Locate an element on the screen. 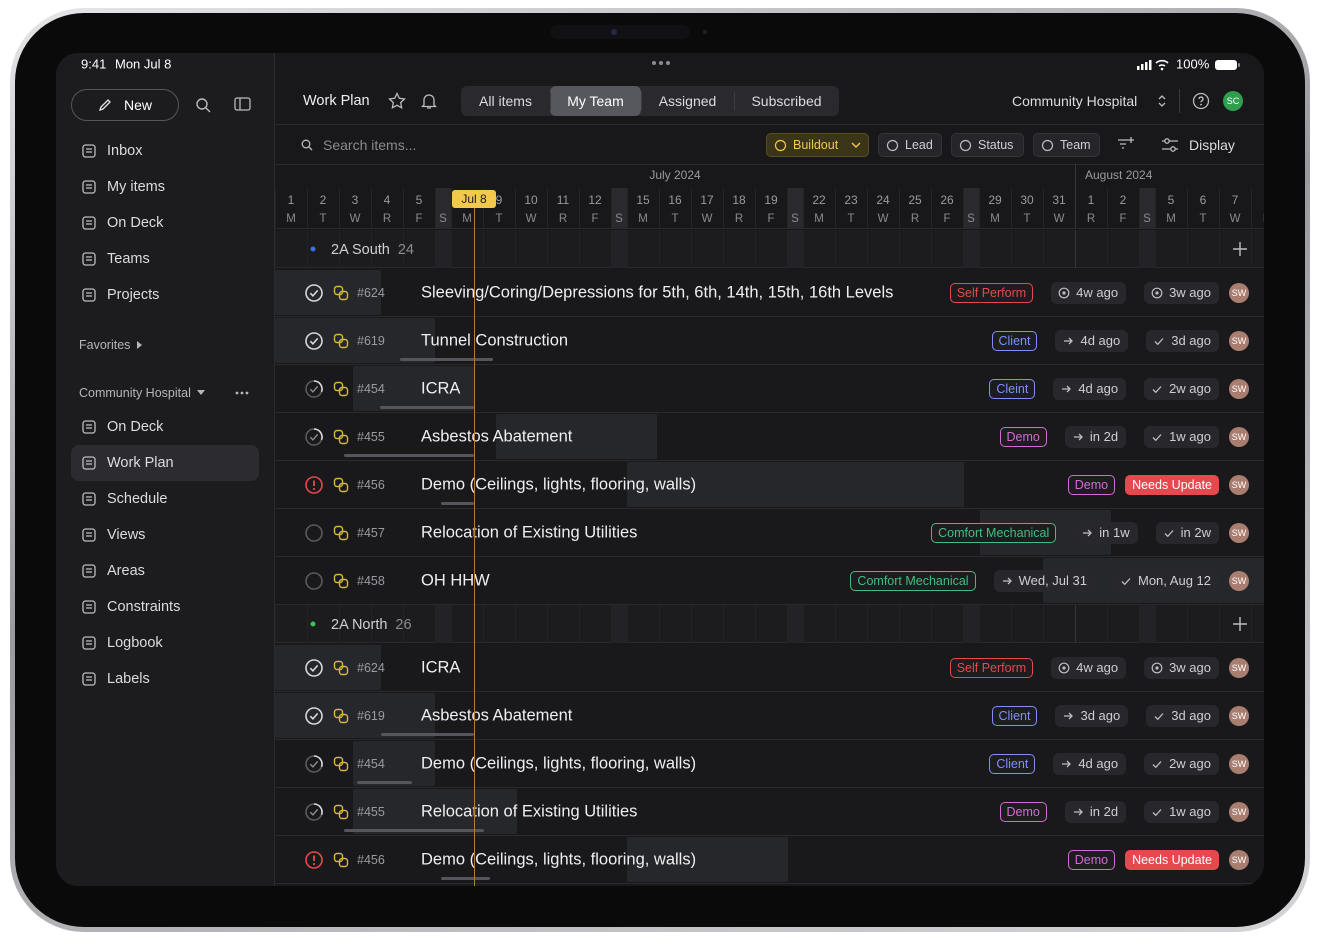 The image size is (1320, 940). nav-item: Projects is located at coordinates (165, 295).